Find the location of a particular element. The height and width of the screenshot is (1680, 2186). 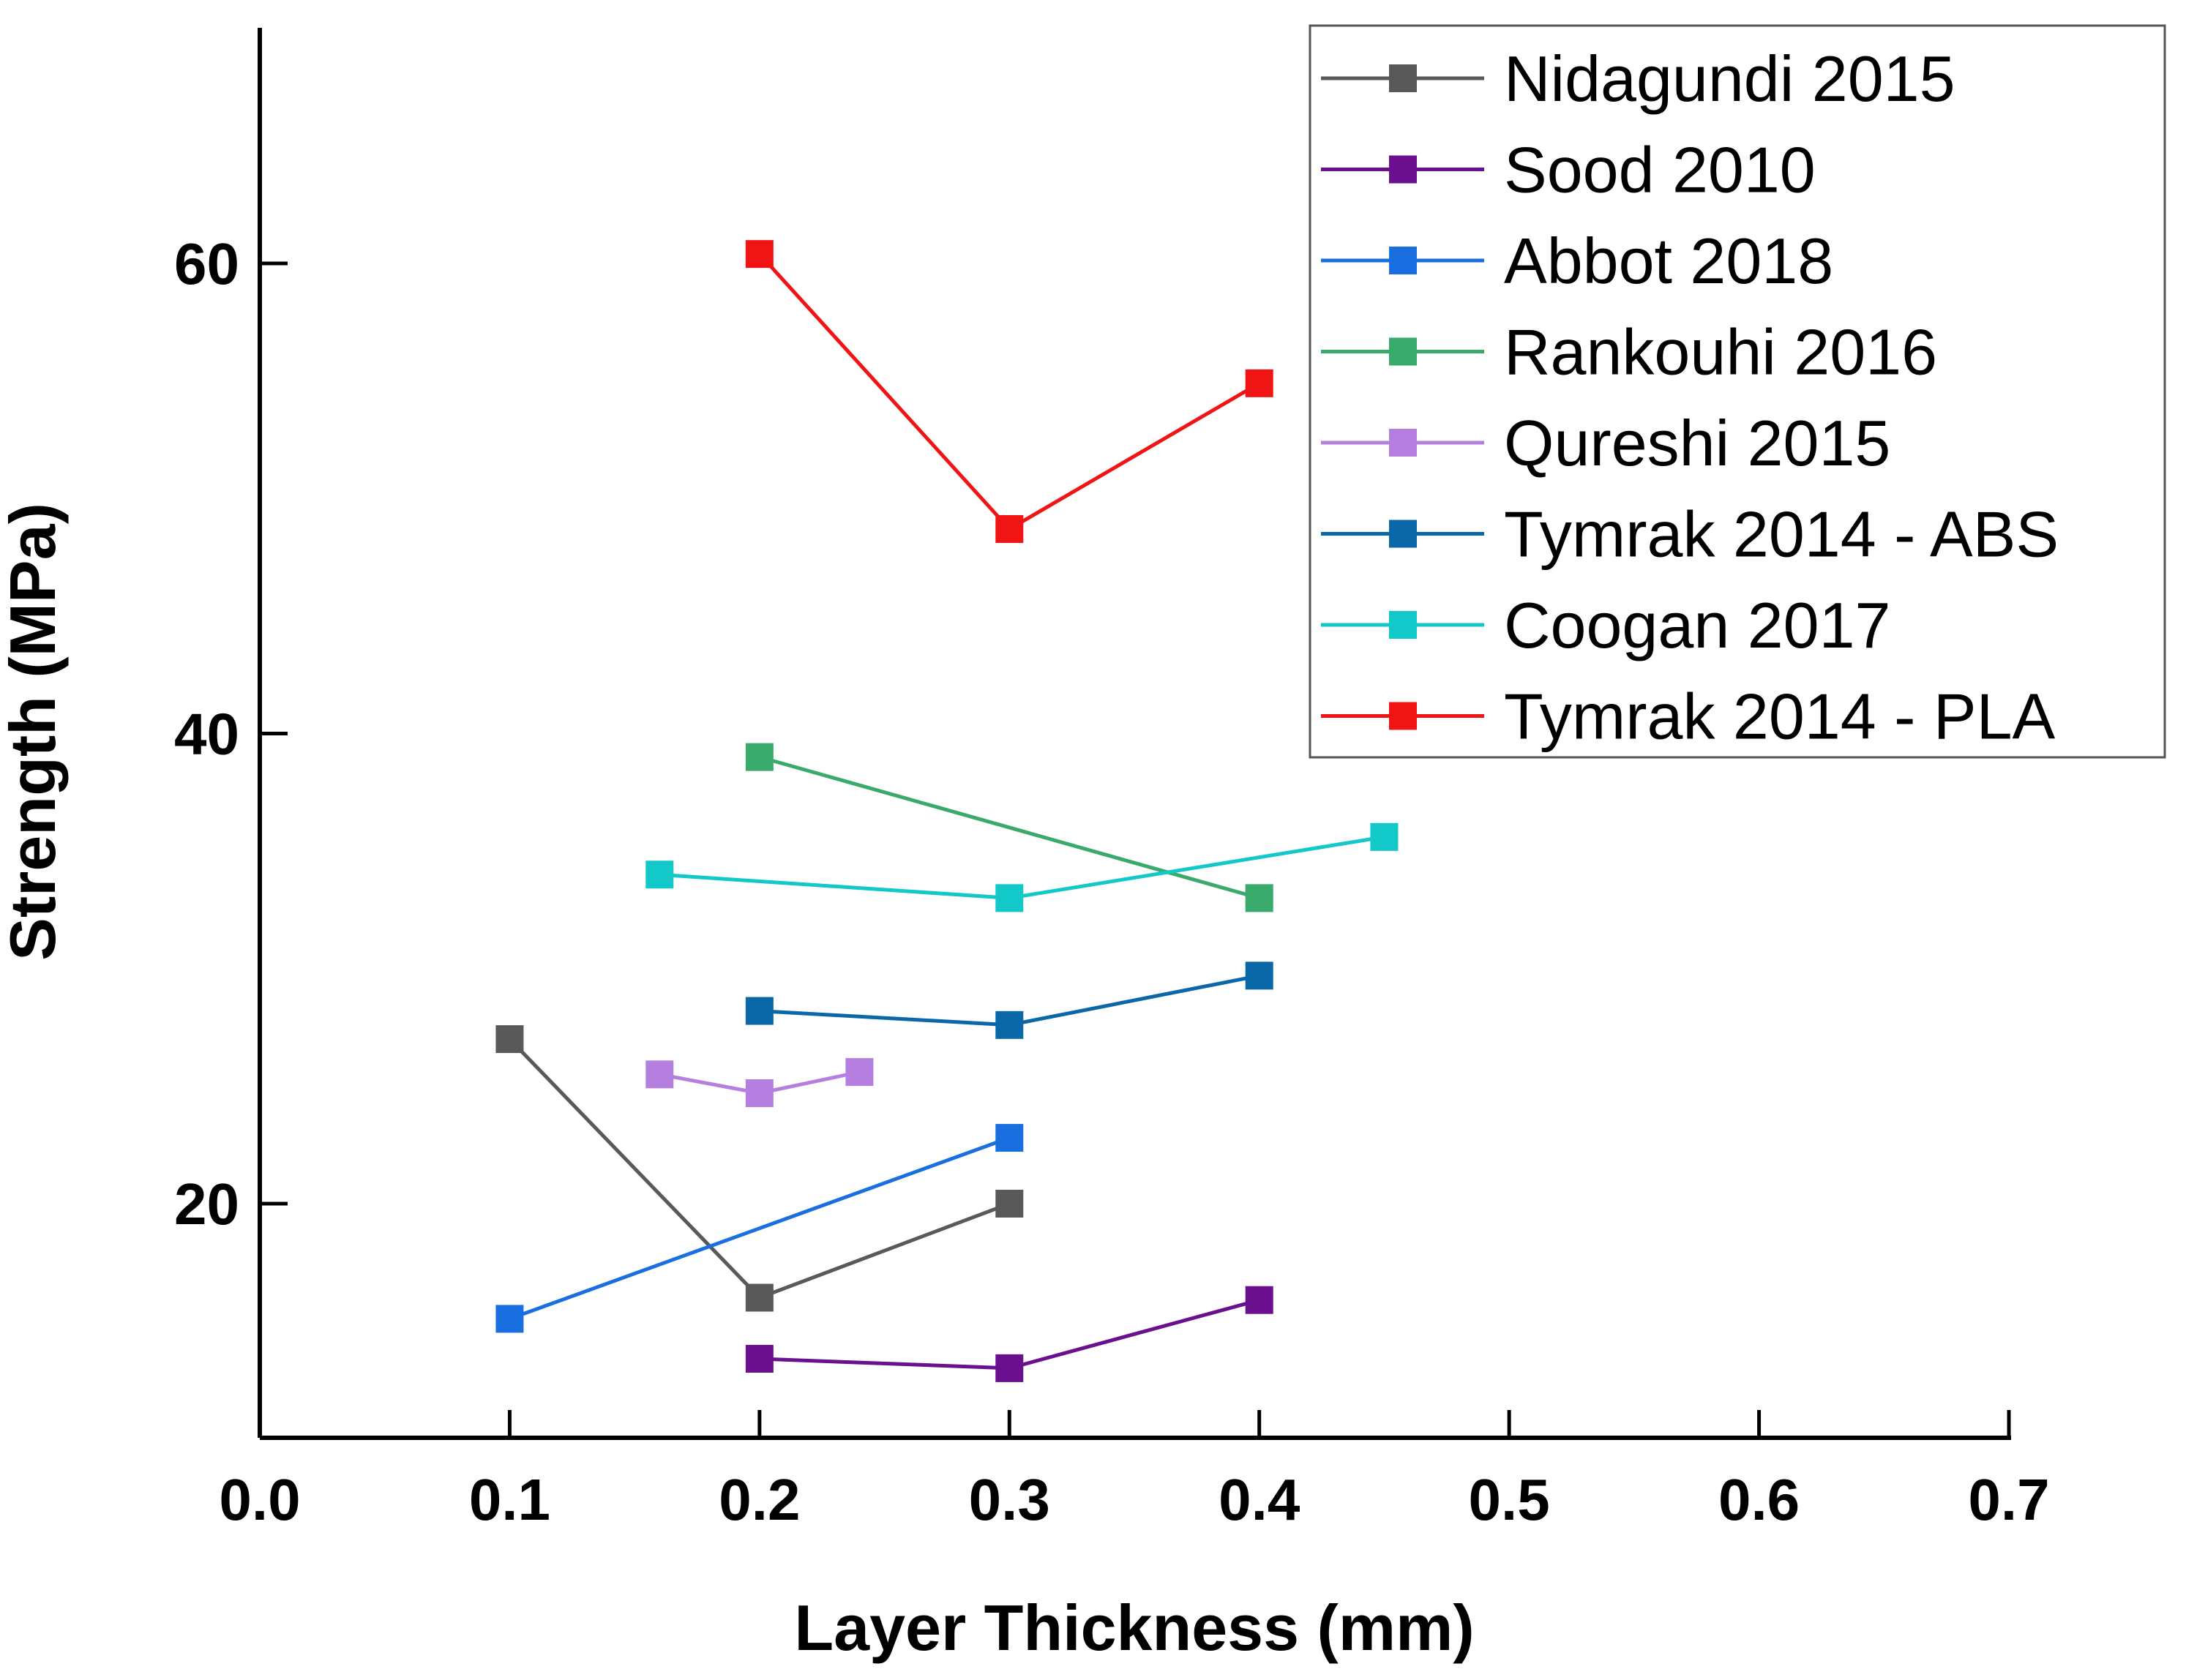

legend-item: Rankouhi 2016 is located at coordinates (1629, 352).